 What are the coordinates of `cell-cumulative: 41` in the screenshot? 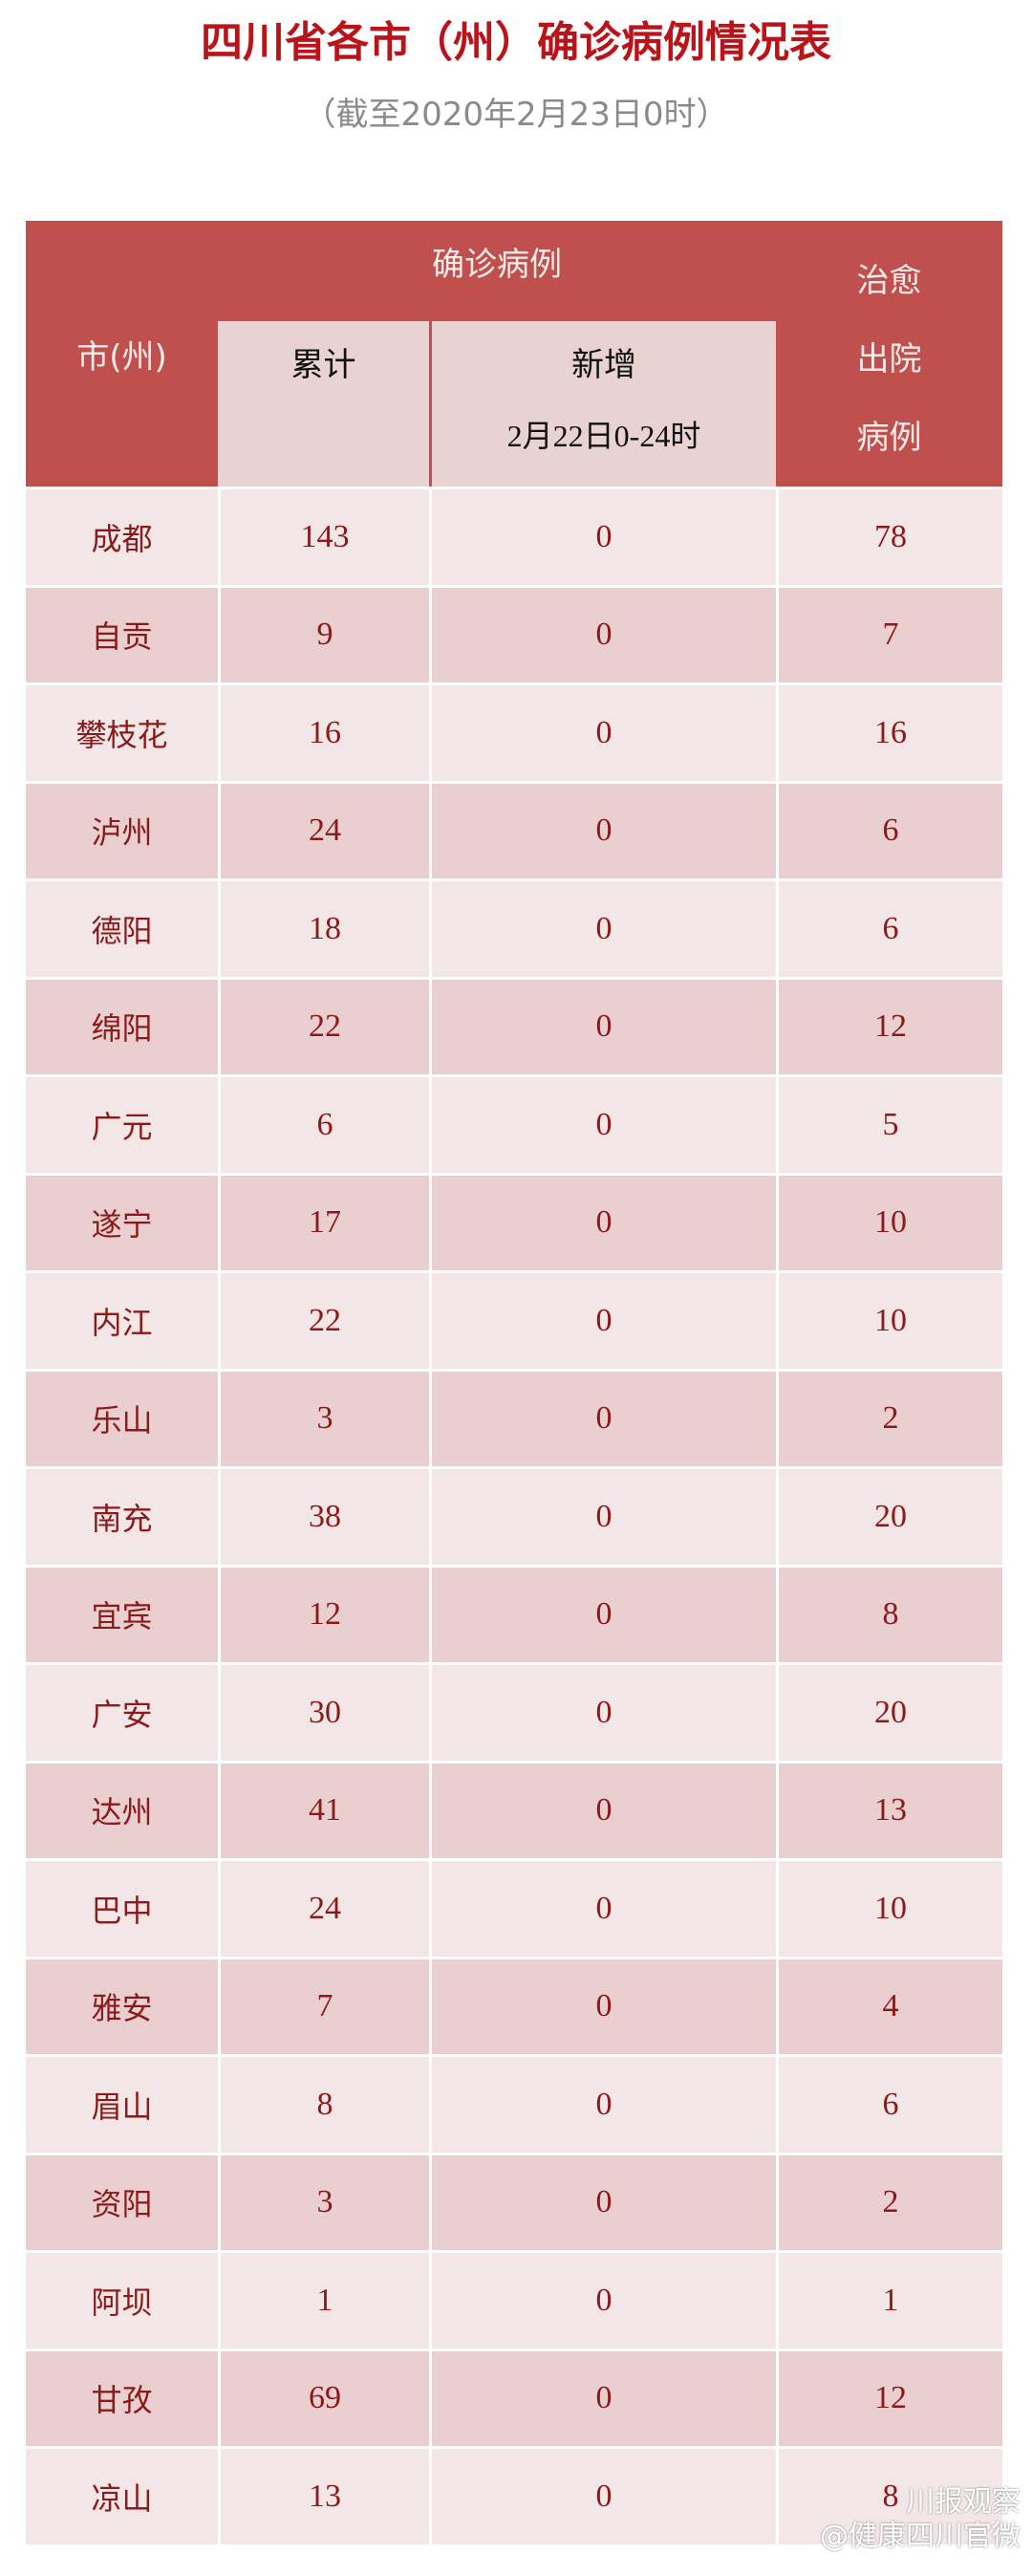 It's located at (324, 1811).